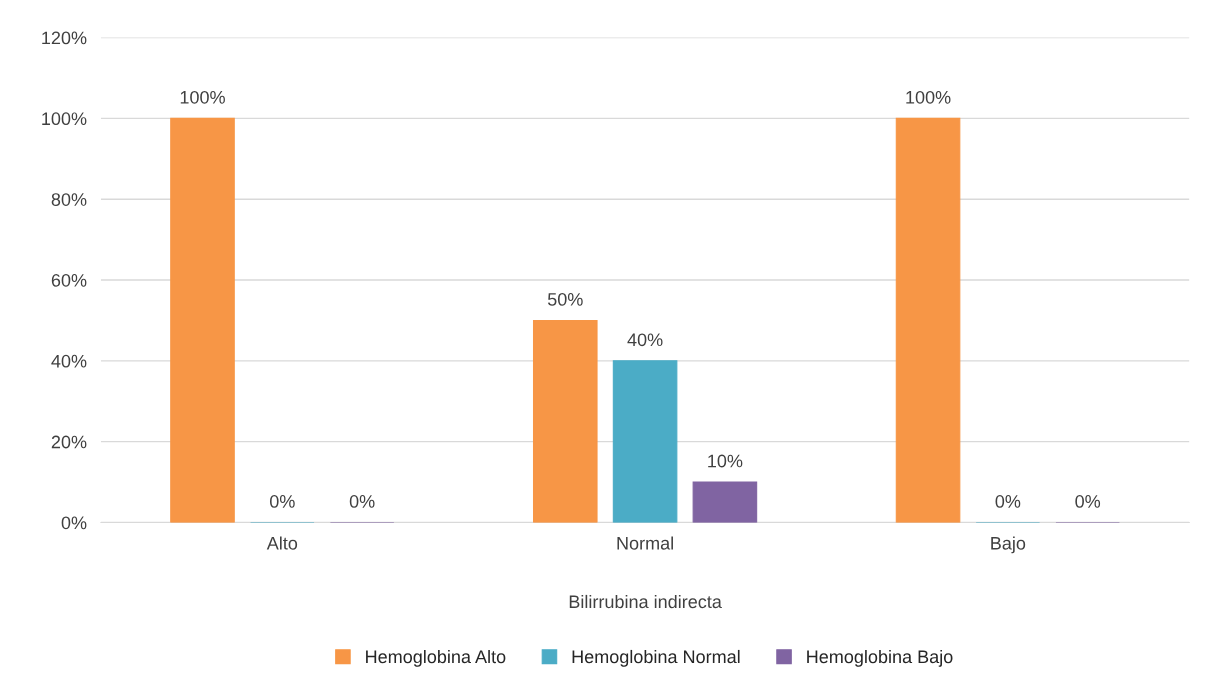  I want to click on y-tick-label: 100%, so click(64, 119).